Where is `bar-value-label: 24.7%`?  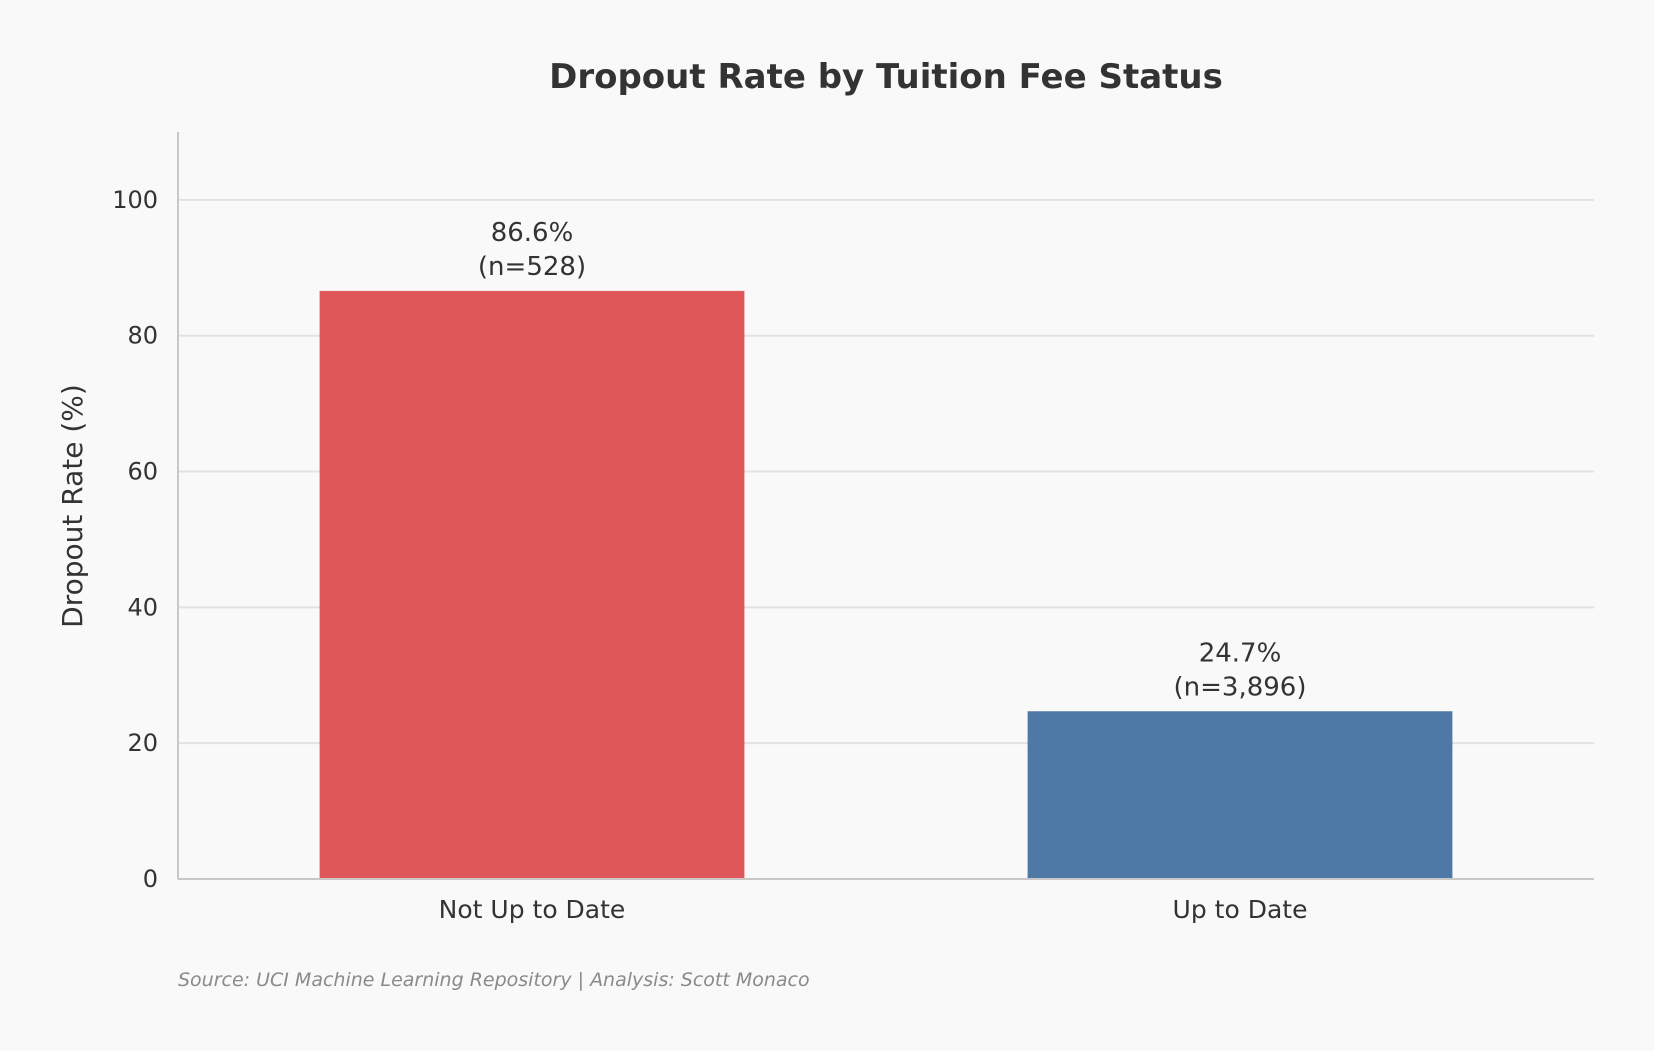 bar-value-label: 24.7% is located at coordinates (1240, 653).